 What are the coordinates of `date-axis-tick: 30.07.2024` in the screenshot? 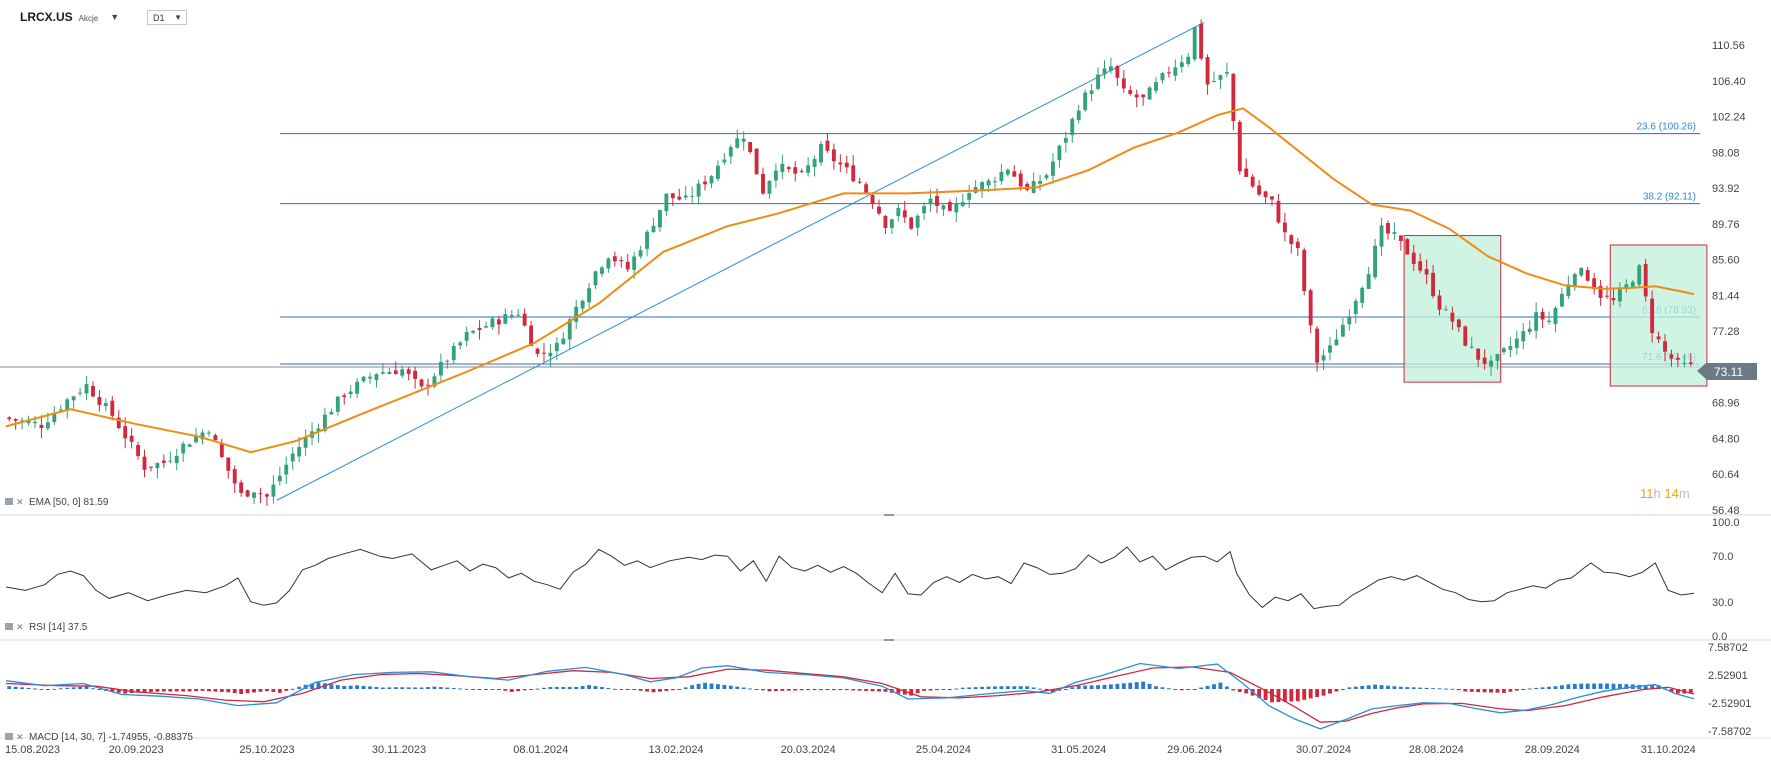 It's located at (1323, 750).